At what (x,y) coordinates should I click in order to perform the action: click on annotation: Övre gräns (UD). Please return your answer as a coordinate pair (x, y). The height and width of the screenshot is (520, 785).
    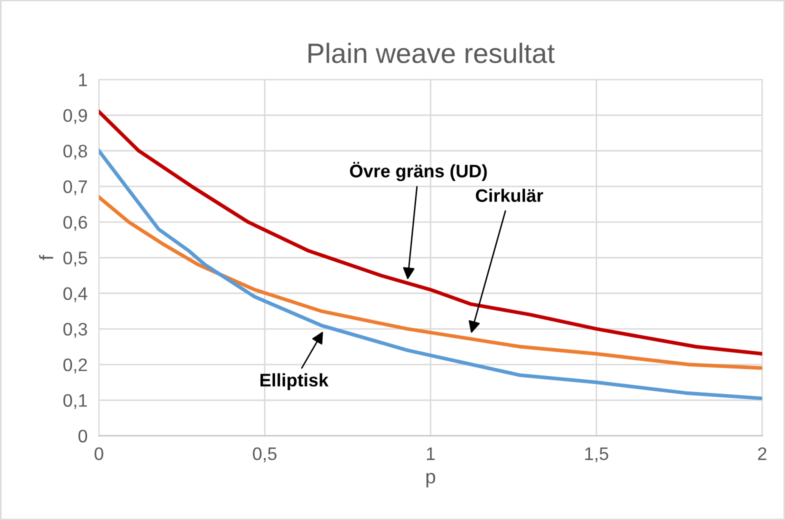
    Looking at the image, I should click on (418, 172).